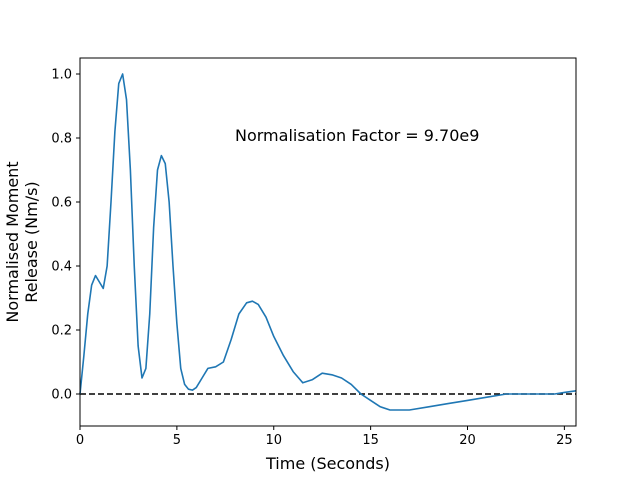 The height and width of the screenshot is (480, 640). What do you see at coordinates (370, 440) in the screenshot?
I see `x-tick-label: 15` at bounding box center [370, 440].